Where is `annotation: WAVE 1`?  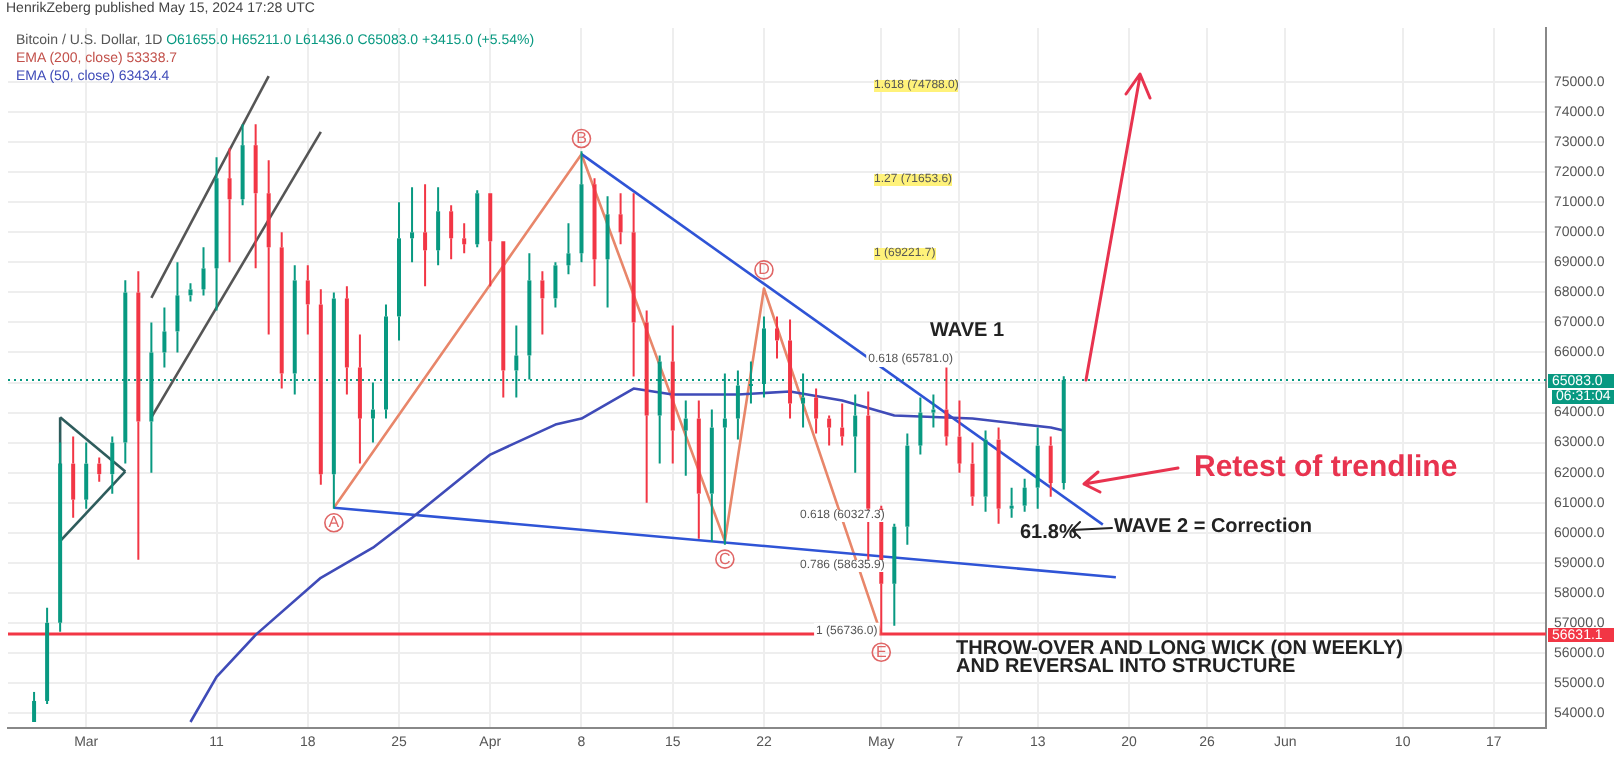 annotation: WAVE 1 is located at coordinates (967, 331).